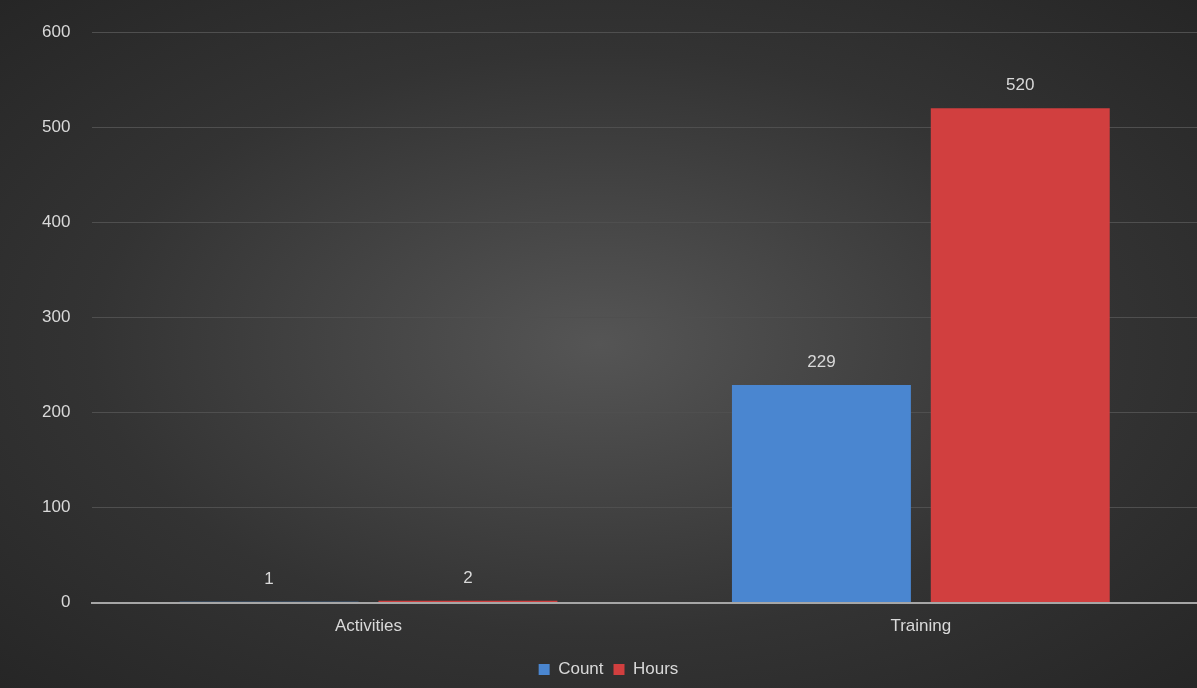 This screenshot has width=1197, height=688. What do you see at coordinates (368, 626) in the screenshot?
I see `x-tick-label: Activities` at bounding box center [368, 626].